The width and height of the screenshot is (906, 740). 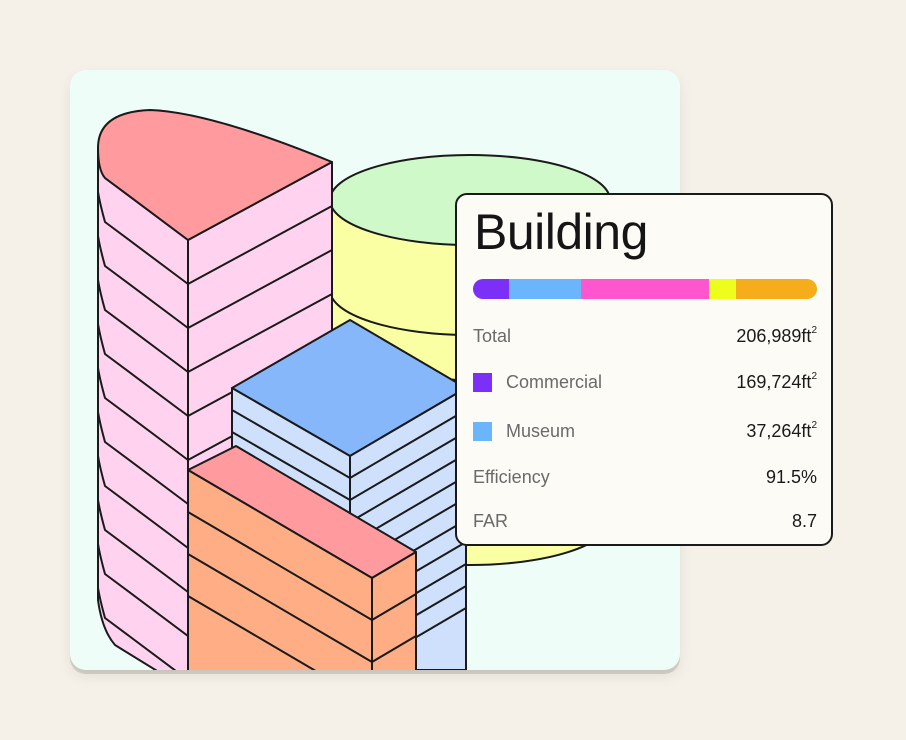 What do you see at coordinates (645, 477) in the screenshot?
I see `stat-row-efficiency: Efficiency 91.5%` at bounding box center [645, 477].